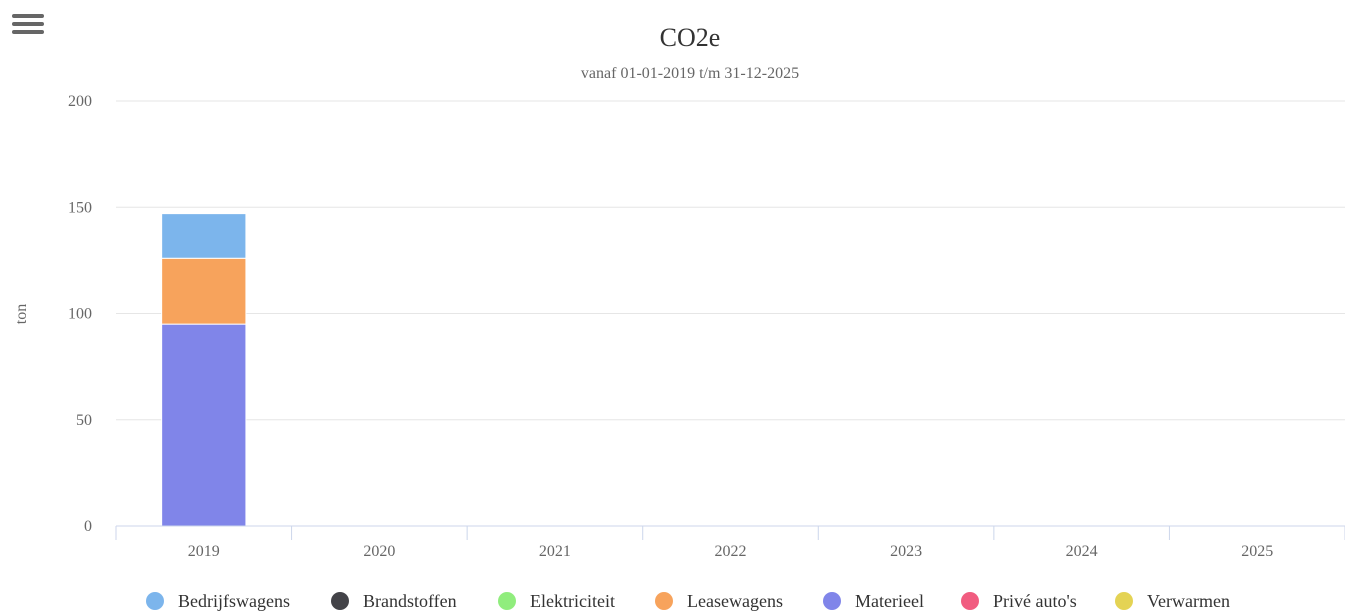  Describe the element at coordinates (379, 551) in the screenshot. I see `x-tick-label: 2020` at that location.